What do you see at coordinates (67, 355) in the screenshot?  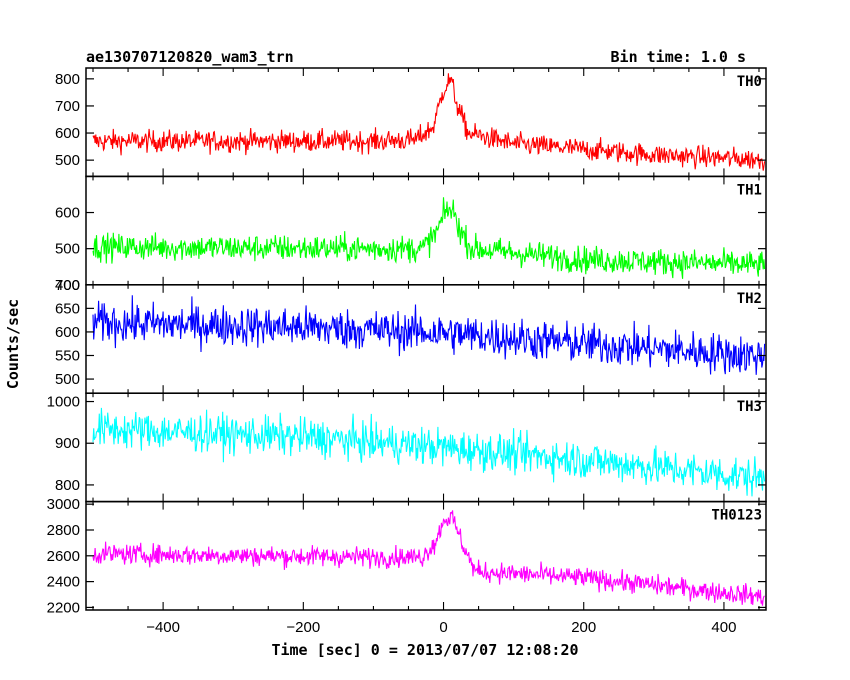 I see `y-tick-label: 550` at bounding box center [67, 355].